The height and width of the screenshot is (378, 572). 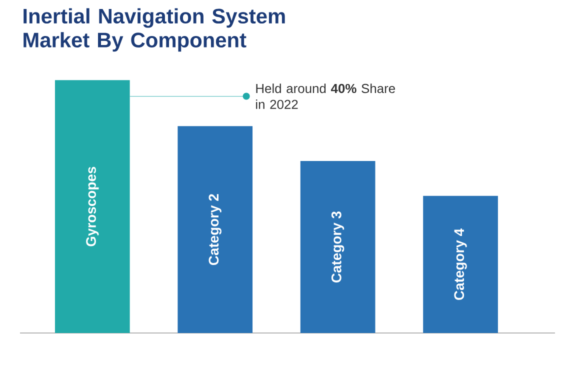 I want to click on x-tick-label: Gyroscopes, so click(x=92, y=206).